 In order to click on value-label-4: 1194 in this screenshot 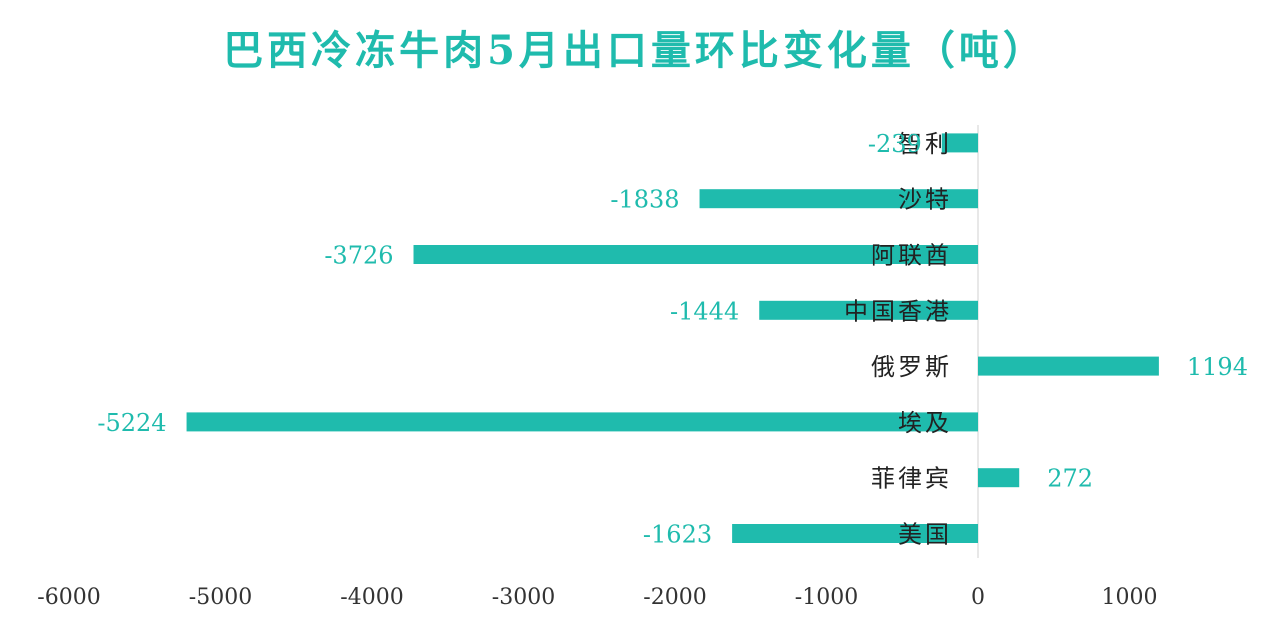, I will do `click(1217, 367)`.